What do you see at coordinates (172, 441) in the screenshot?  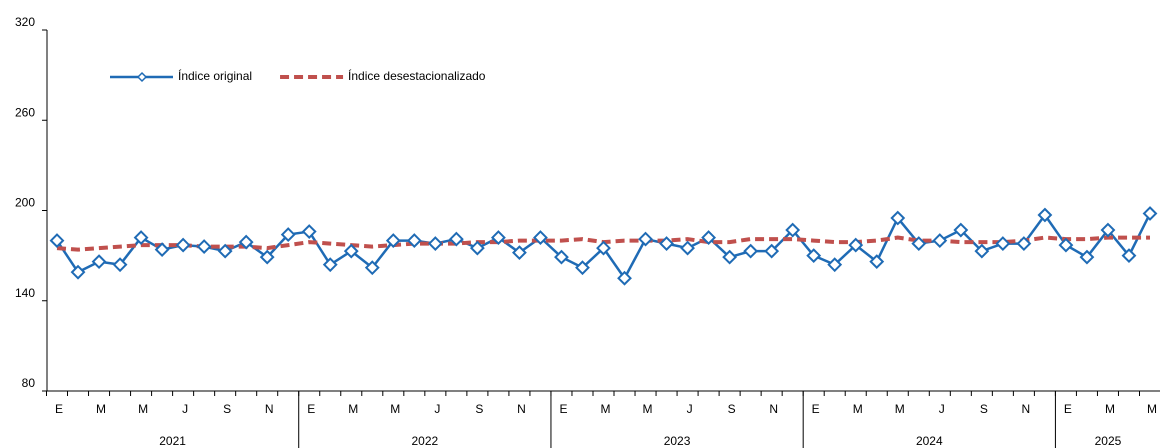 I see `year-label: 2021` at bounding box center [172, 441].